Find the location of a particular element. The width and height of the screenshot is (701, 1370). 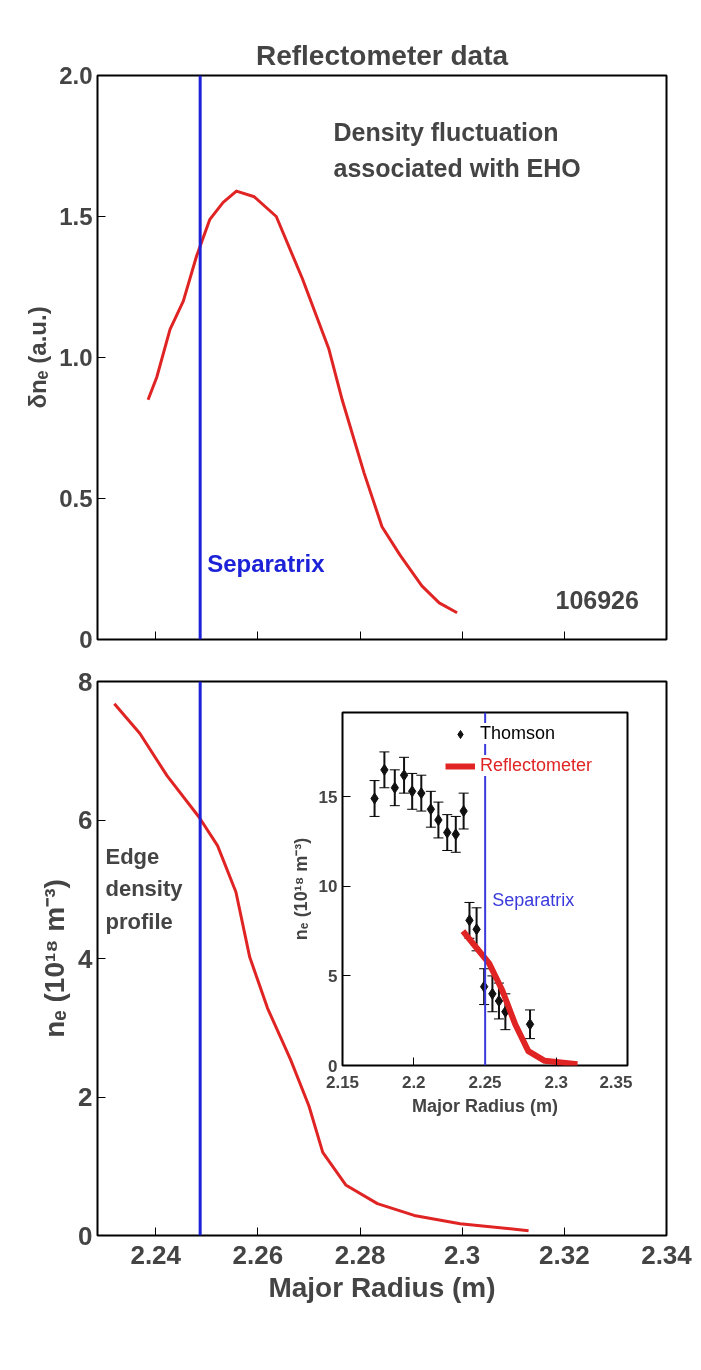

x-tick-label: 2.26 is located at coordinates (258, 1254).